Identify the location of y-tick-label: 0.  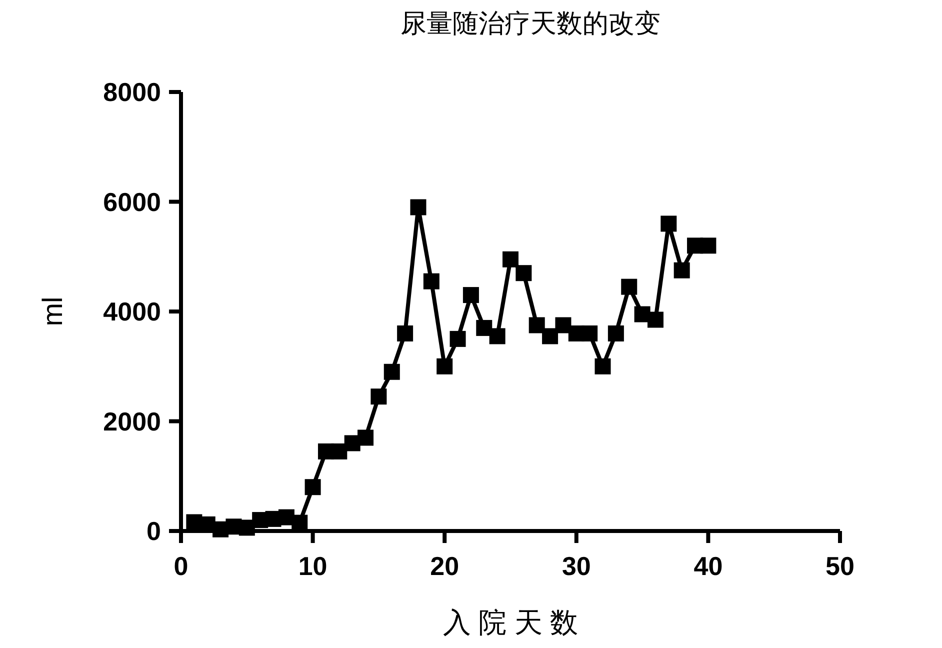
(153, 531).